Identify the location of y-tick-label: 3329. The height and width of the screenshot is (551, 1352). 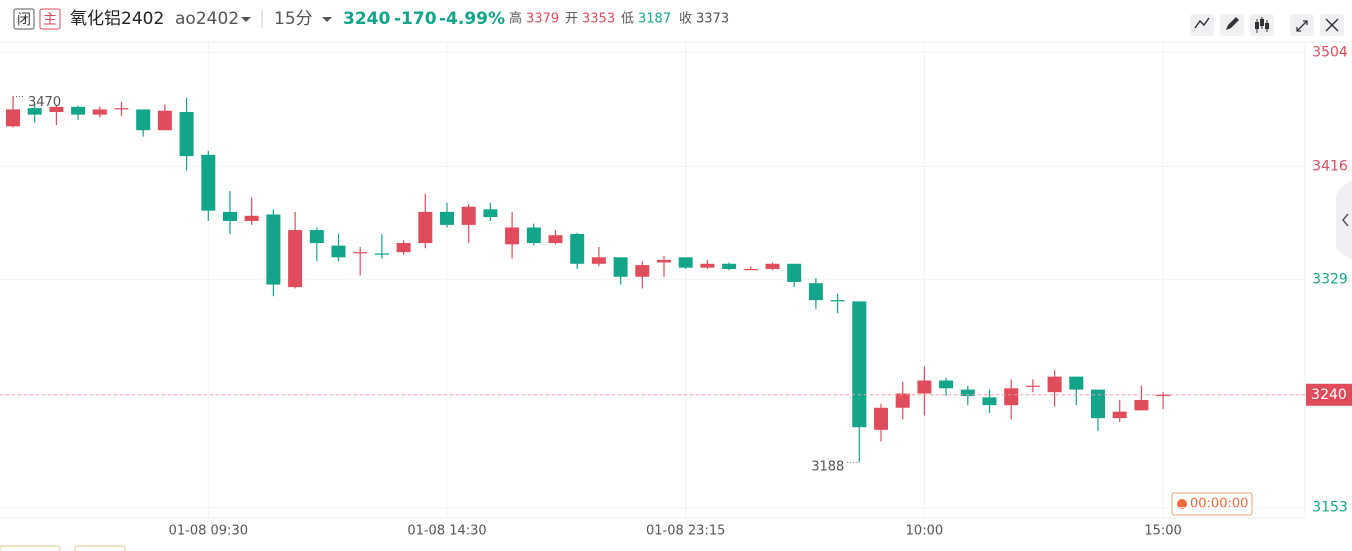
(1330, 279).